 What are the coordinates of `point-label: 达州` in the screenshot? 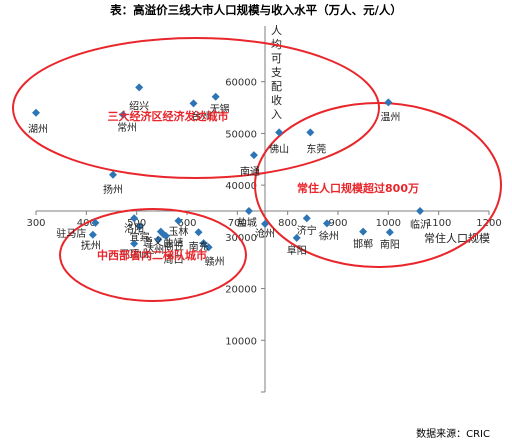 It's located at (154, 250).